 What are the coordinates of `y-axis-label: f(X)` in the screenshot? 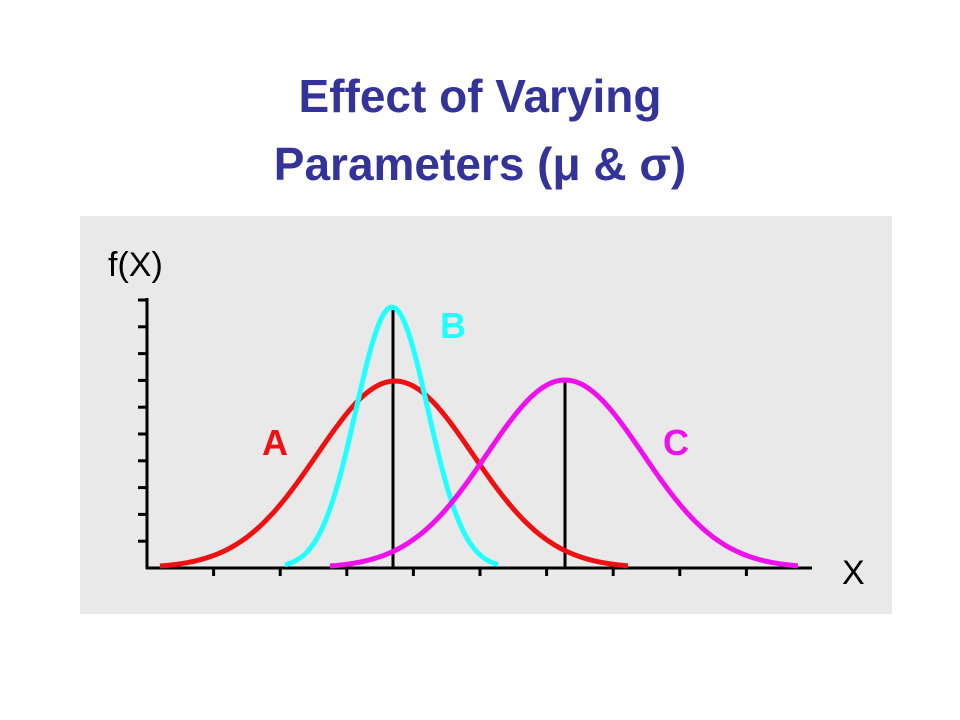 It's located at (135, 265).